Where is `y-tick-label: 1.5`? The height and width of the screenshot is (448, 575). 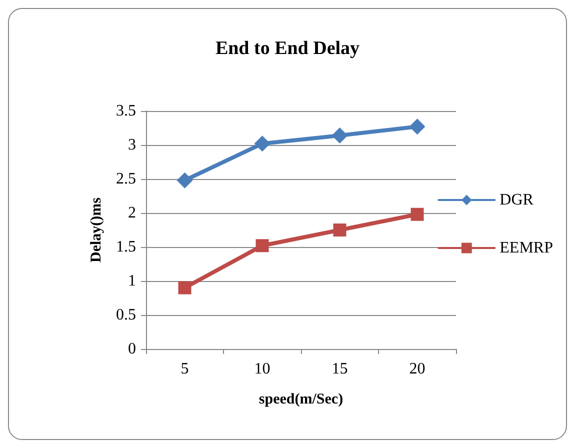 y-tick-label: 1.5 is located at coordinates (126, 247).